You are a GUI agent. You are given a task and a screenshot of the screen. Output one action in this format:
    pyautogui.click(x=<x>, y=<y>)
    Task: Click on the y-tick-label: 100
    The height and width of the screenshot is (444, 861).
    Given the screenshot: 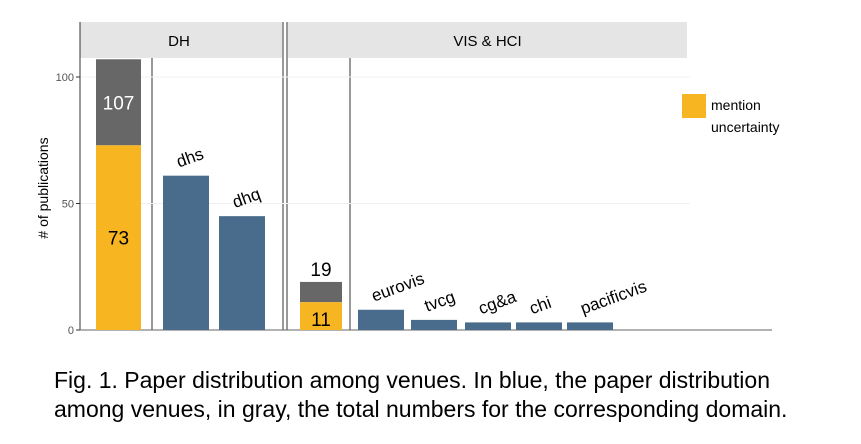 What is the action you would take?
    pyautogui.click(x=65, y=78)
    